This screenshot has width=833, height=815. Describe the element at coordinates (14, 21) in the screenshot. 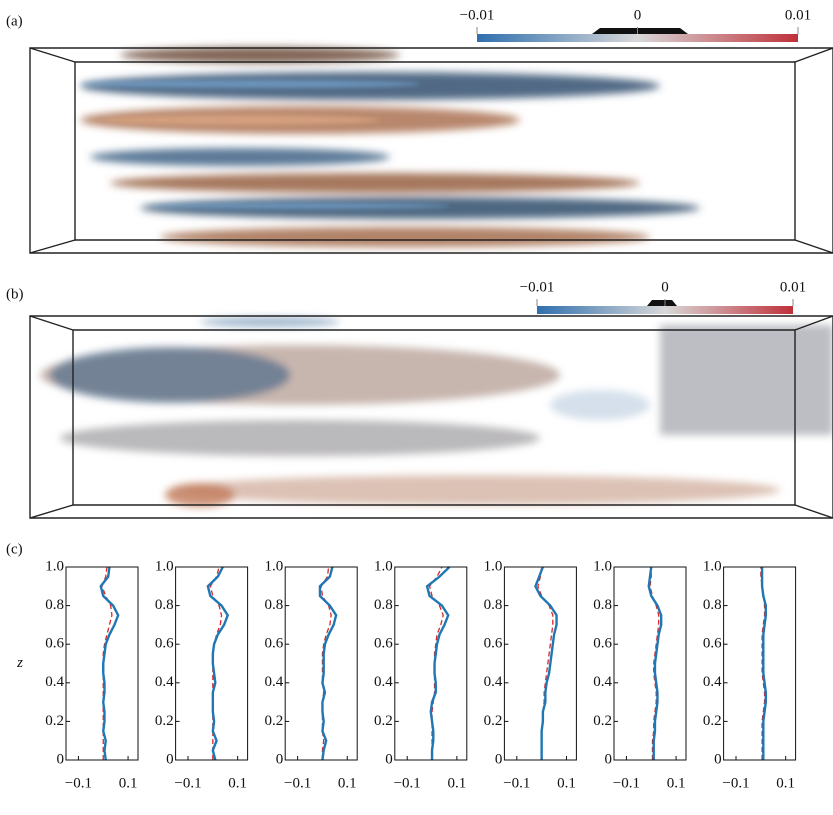

I see `panel-label: (a)` at that location.